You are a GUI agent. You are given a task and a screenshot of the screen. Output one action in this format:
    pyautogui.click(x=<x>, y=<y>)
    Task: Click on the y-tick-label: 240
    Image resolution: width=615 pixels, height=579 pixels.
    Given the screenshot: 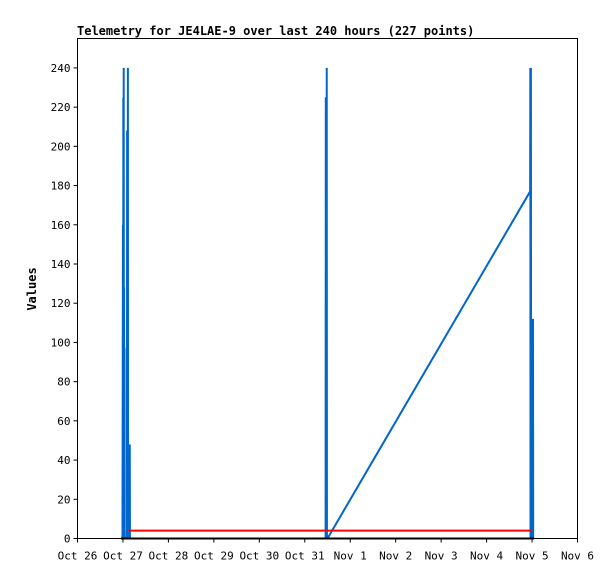 What is the action you would take?
    pyautogui.click(x=61, y=68)
    